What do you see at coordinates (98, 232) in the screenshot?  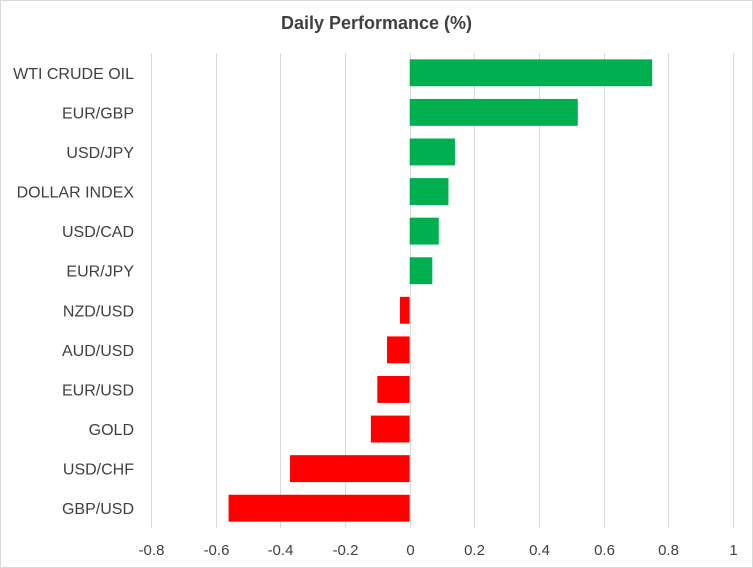 I see `category-label: USD/CAD` at bounding box center [98, 232].